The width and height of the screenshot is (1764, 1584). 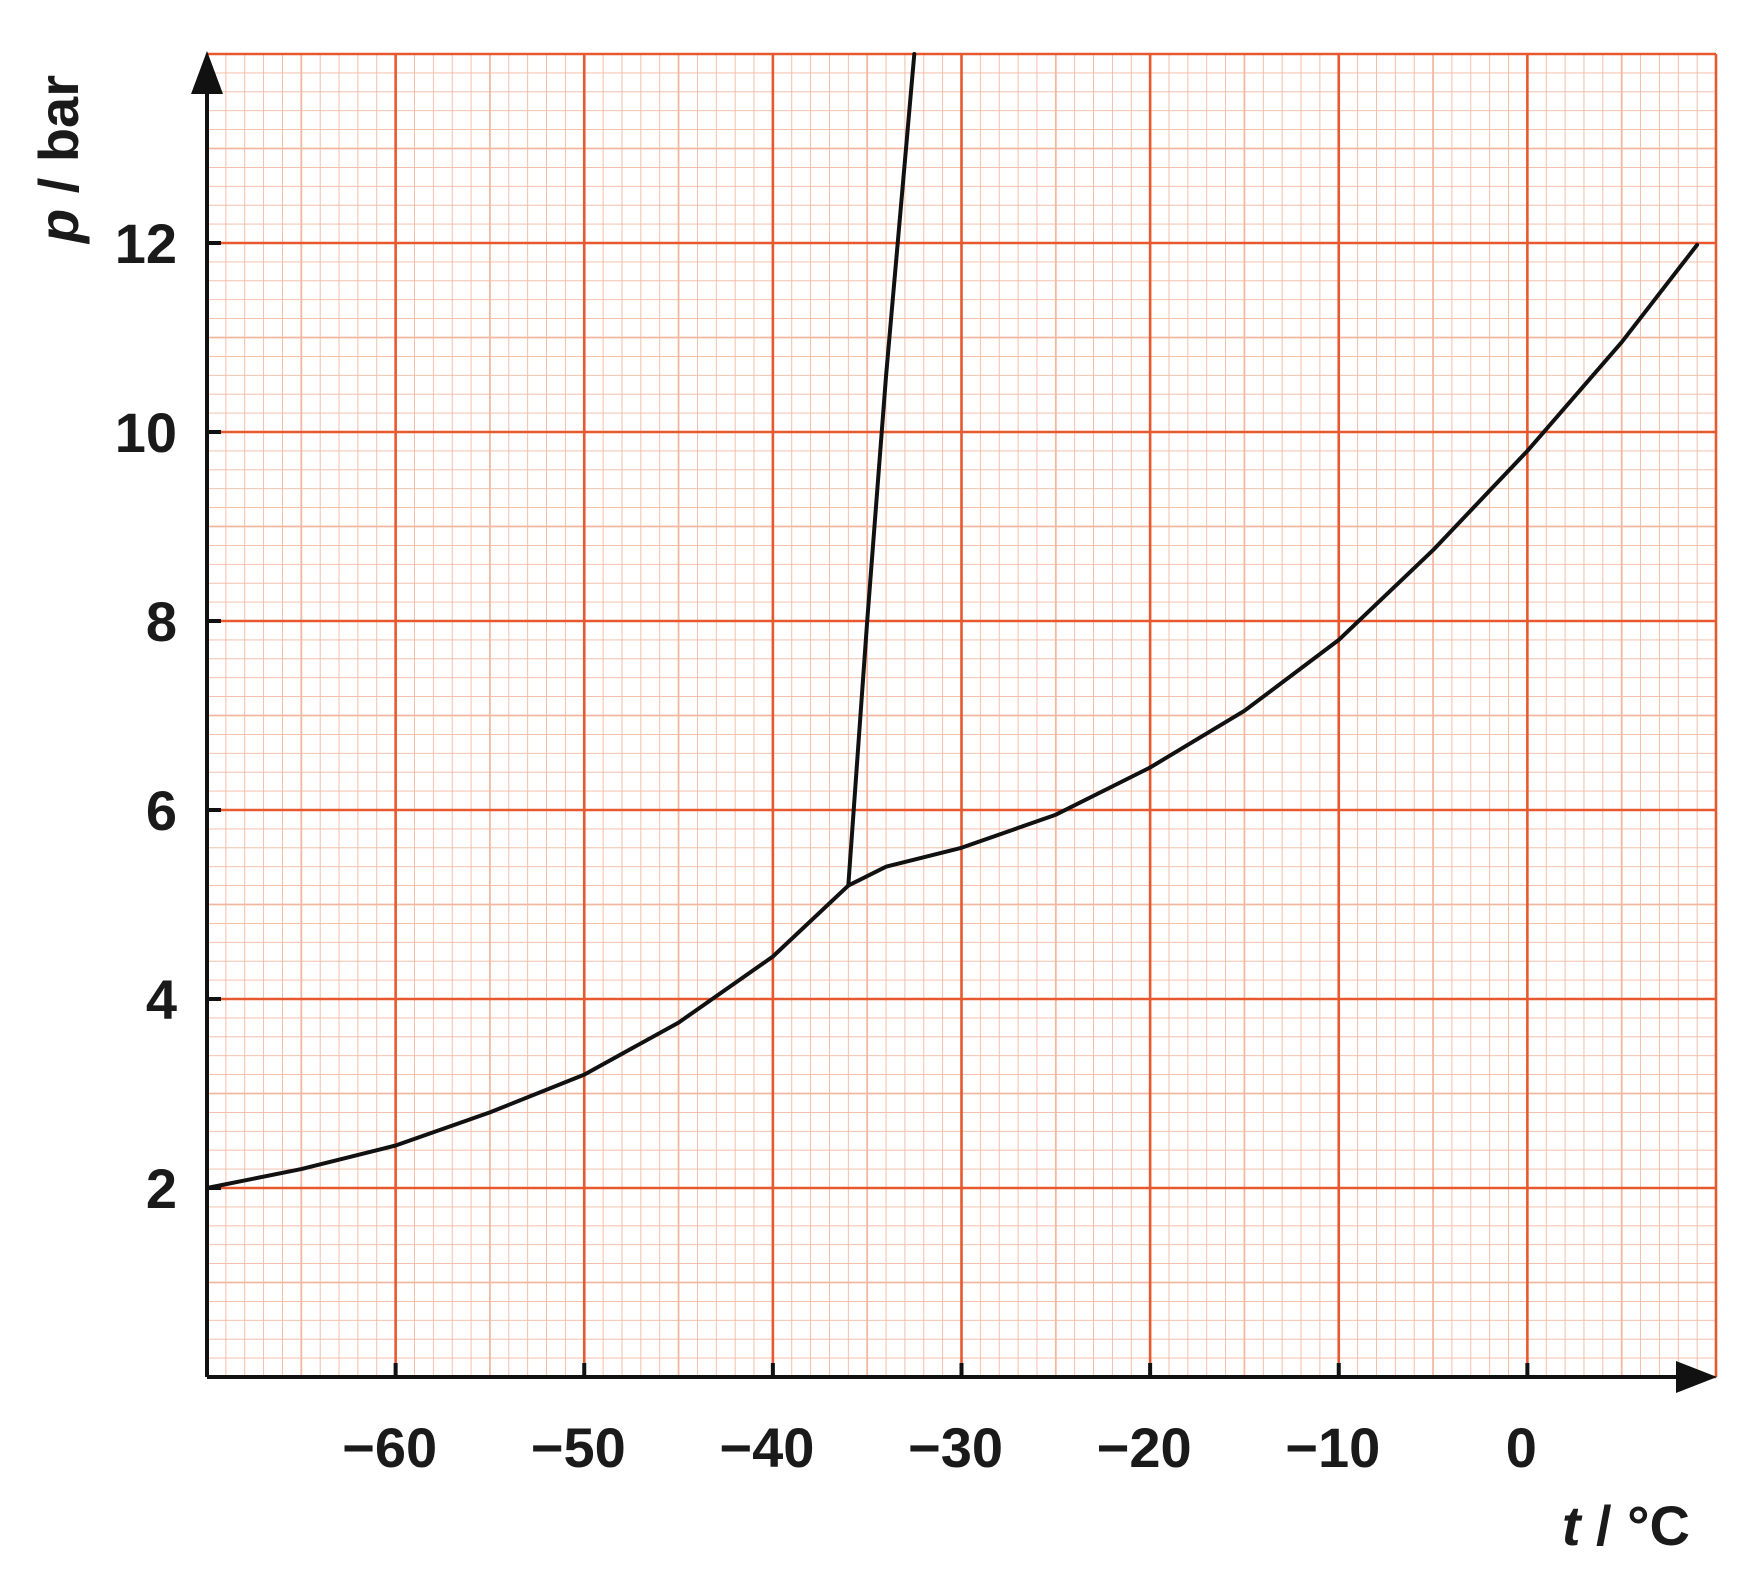 What do you see at coordinates (1144, 1447) in the screenshot?
I see `x-tick-label: −20` at bounding box center [1144, 1447].